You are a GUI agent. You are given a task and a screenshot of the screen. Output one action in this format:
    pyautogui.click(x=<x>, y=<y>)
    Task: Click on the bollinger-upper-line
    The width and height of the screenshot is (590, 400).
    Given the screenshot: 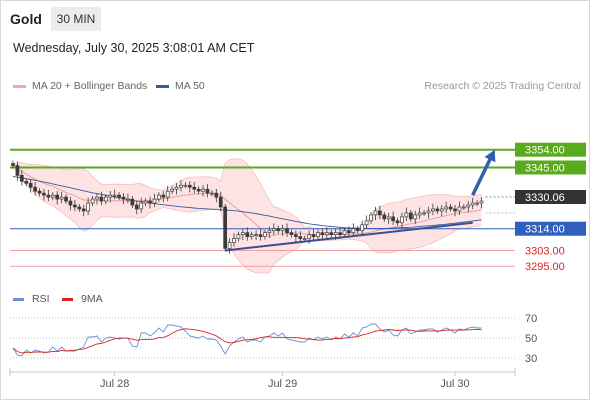 What is the action you would take?
    pyautogui.click(x=247, y=194)
    